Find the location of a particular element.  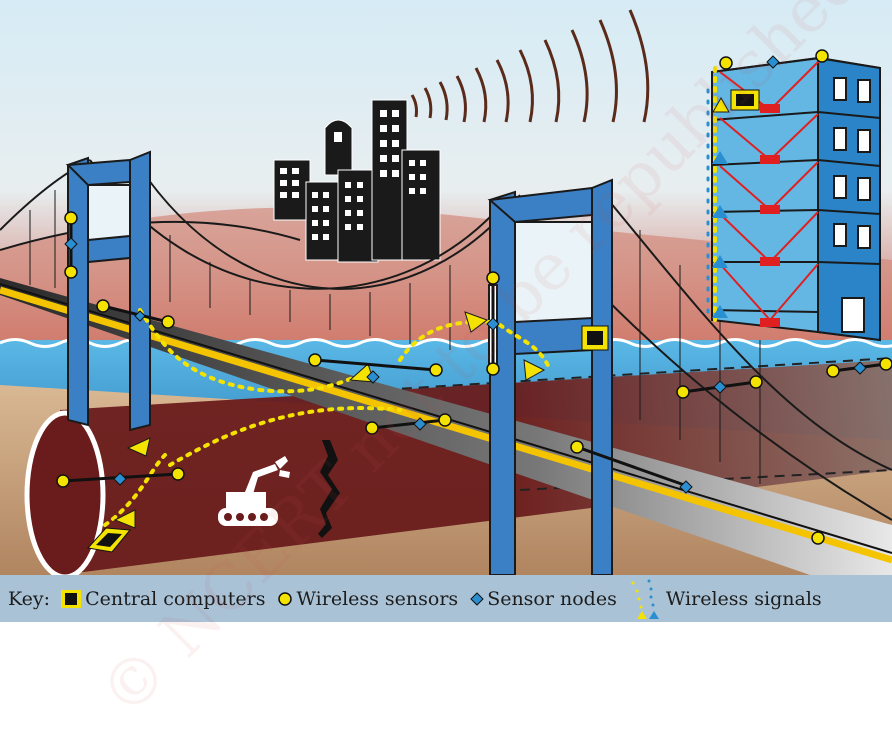

left-bridge-tower is located at coordinates (108, 291).